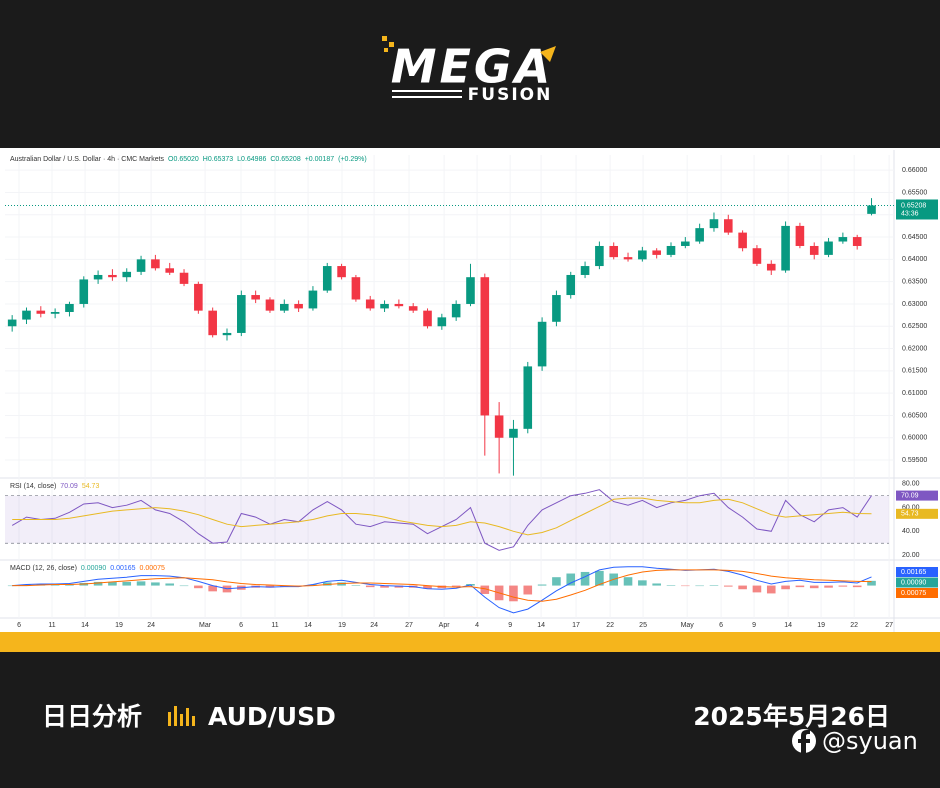 This screenshot has width=940, height=788. I want to click on y-tick-label: 0.61000, so click(914, 393).